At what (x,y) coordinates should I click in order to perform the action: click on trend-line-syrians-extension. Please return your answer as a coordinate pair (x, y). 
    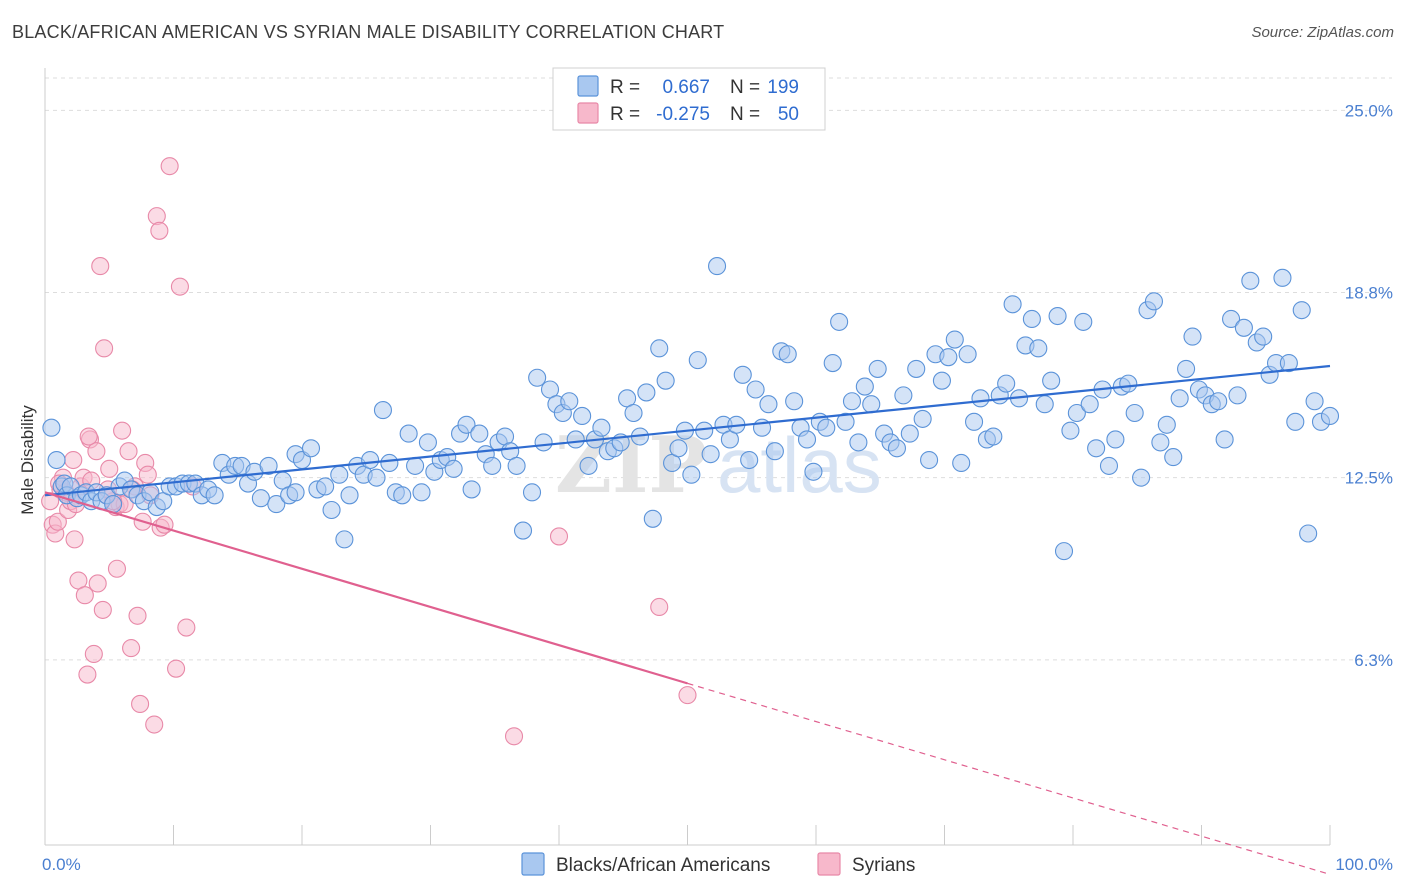
    Looking at the image, I should click on (1009, 778).